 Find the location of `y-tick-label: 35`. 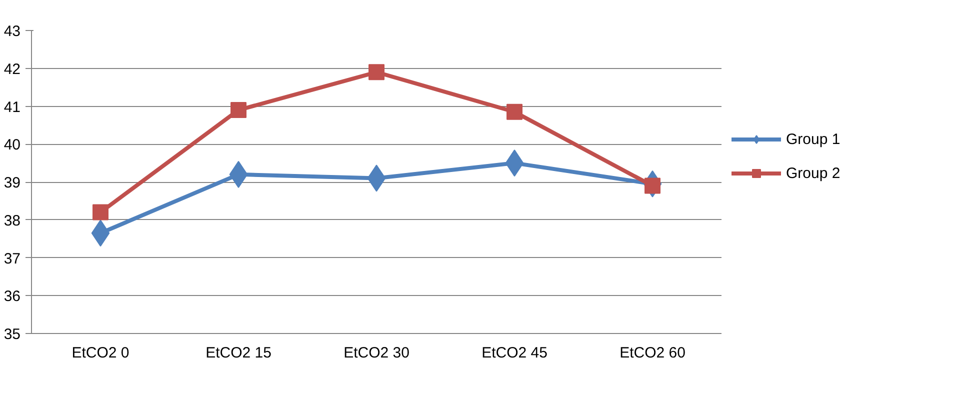

y-tick-label: 35 is located at coordinates (12, 334).